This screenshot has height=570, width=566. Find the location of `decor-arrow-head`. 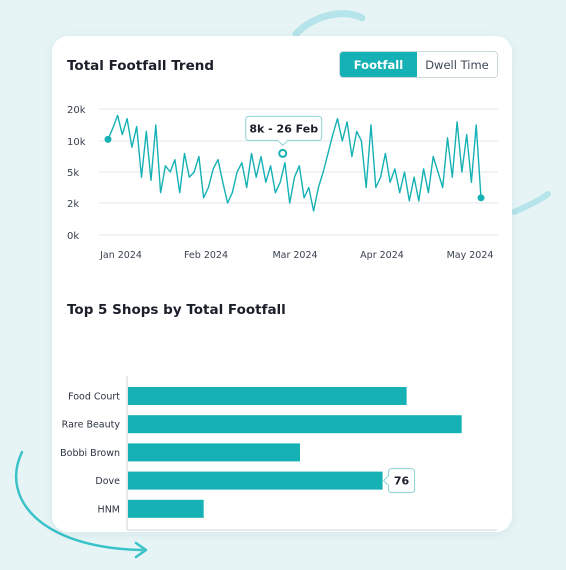

decor-arrow-head is located at coordinates (141, 550).